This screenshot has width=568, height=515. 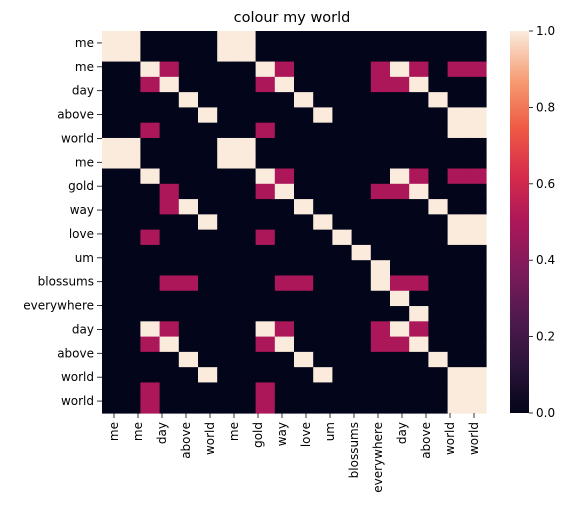 What do you see at coordinates (545, 413) in the screenshot?
I see `colorbar-tick-label: 0.0` at bounding box center [545, 413].